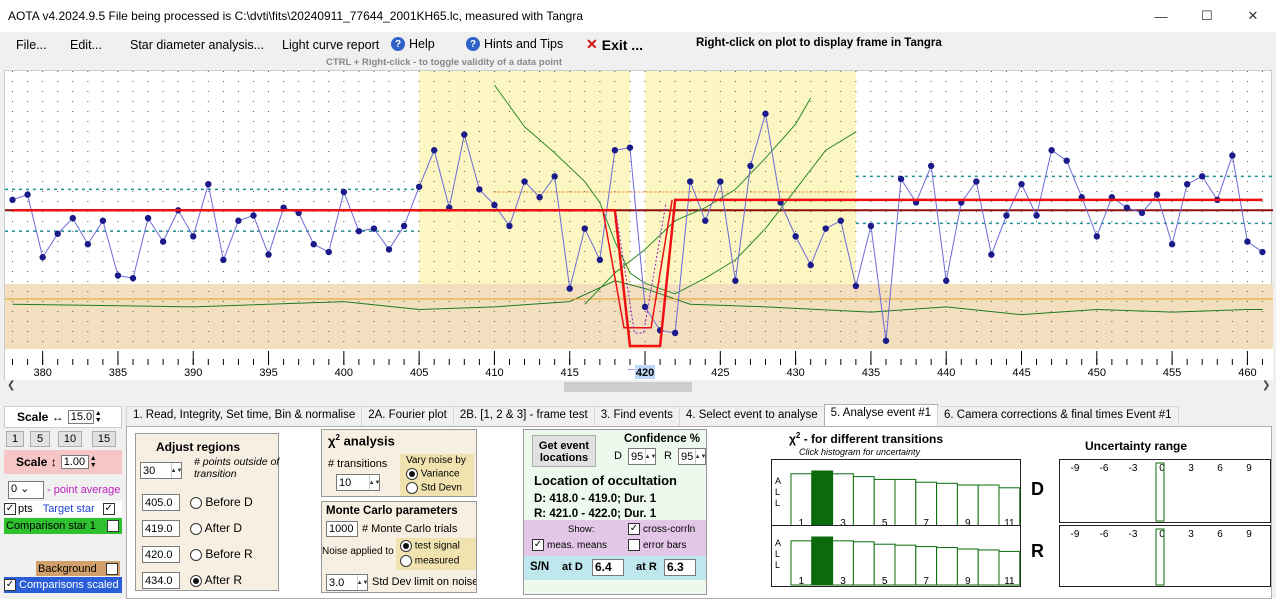 This screenshot has width=1276, height=599. Describe the element at coordinates (70, 439) in the screenshot. I see `zoom-10-button: 10` at that location.